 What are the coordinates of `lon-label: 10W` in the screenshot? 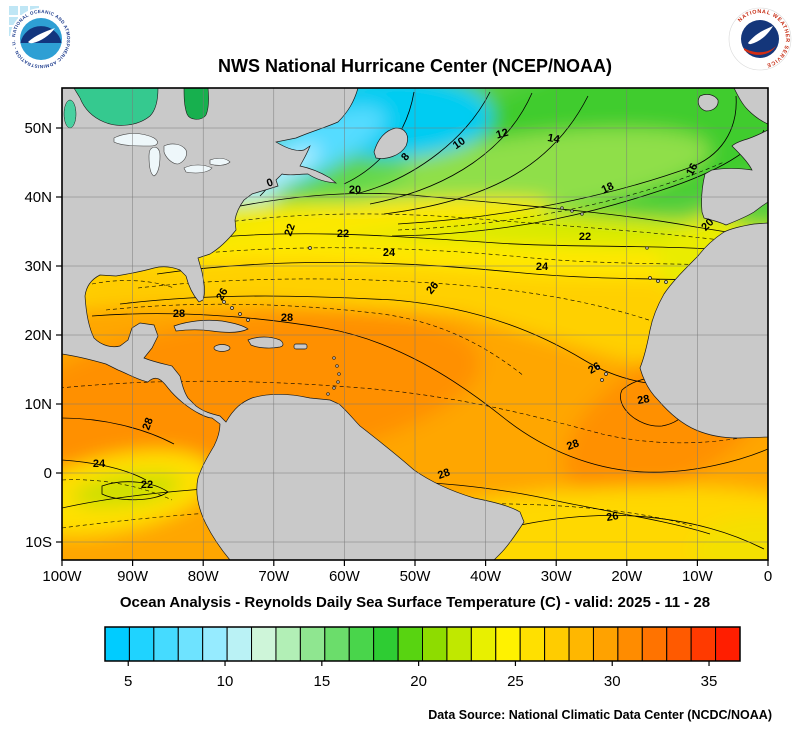 It's located at (698, 576).